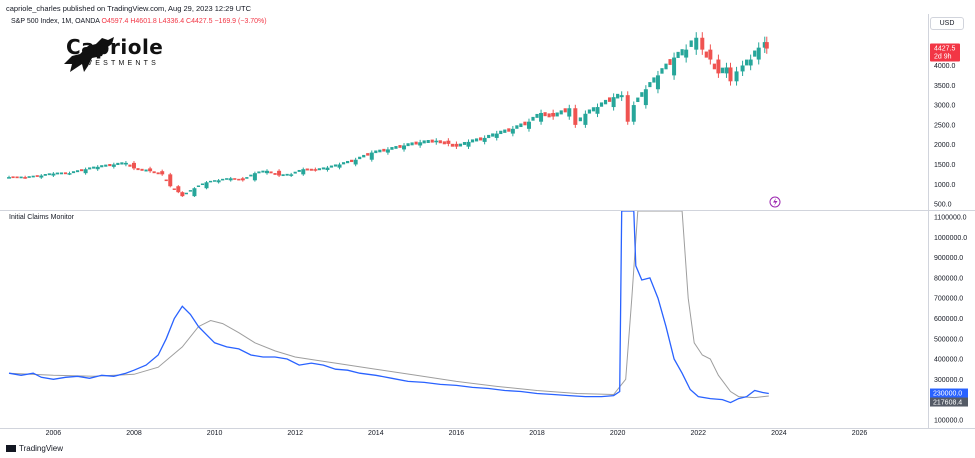  I want to click on logo-subtitle: INVESTMENTS, so click(116, 63).